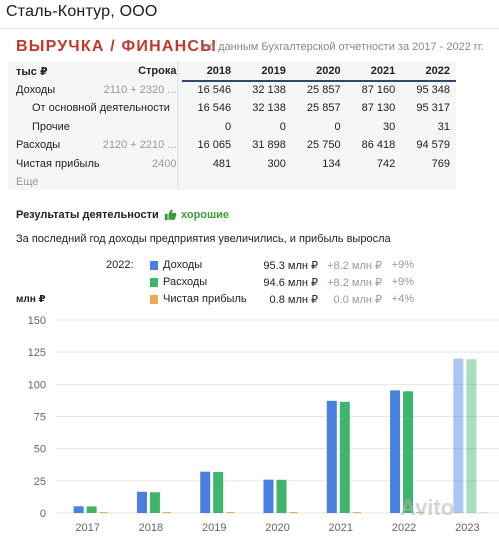 Image resolution: width=499 pixels, height=540 pixels. What do you see at coordinates (205, 215) in the screenshot?
I see `results-rating: хорошие` at bounding box center [205, 215].